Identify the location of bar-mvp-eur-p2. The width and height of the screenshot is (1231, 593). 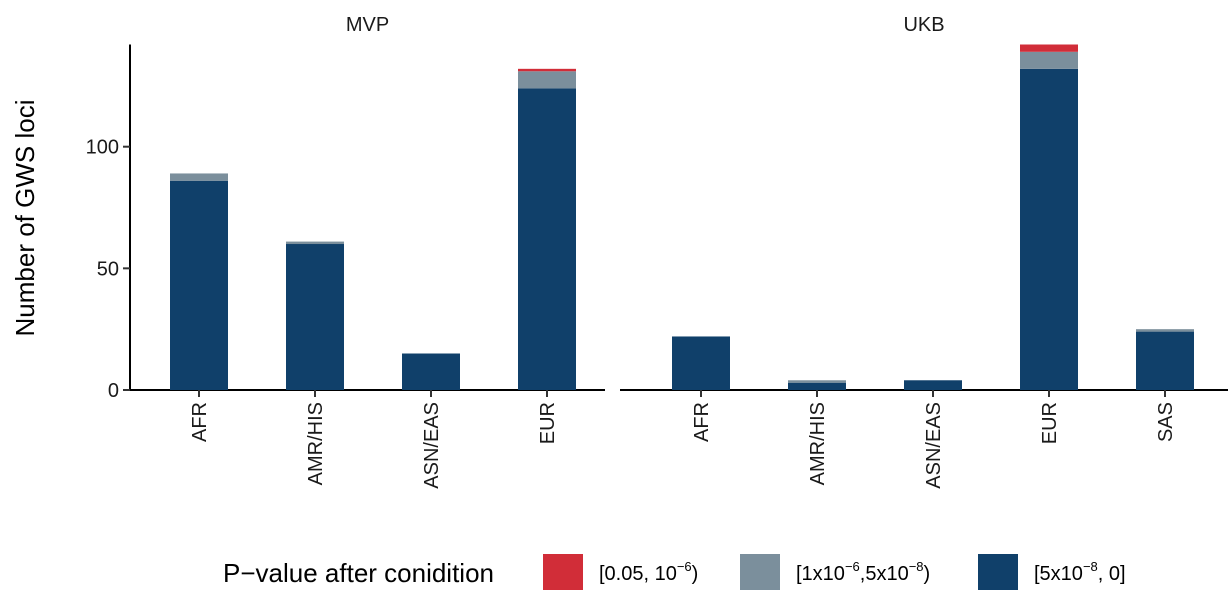
(547, 80).